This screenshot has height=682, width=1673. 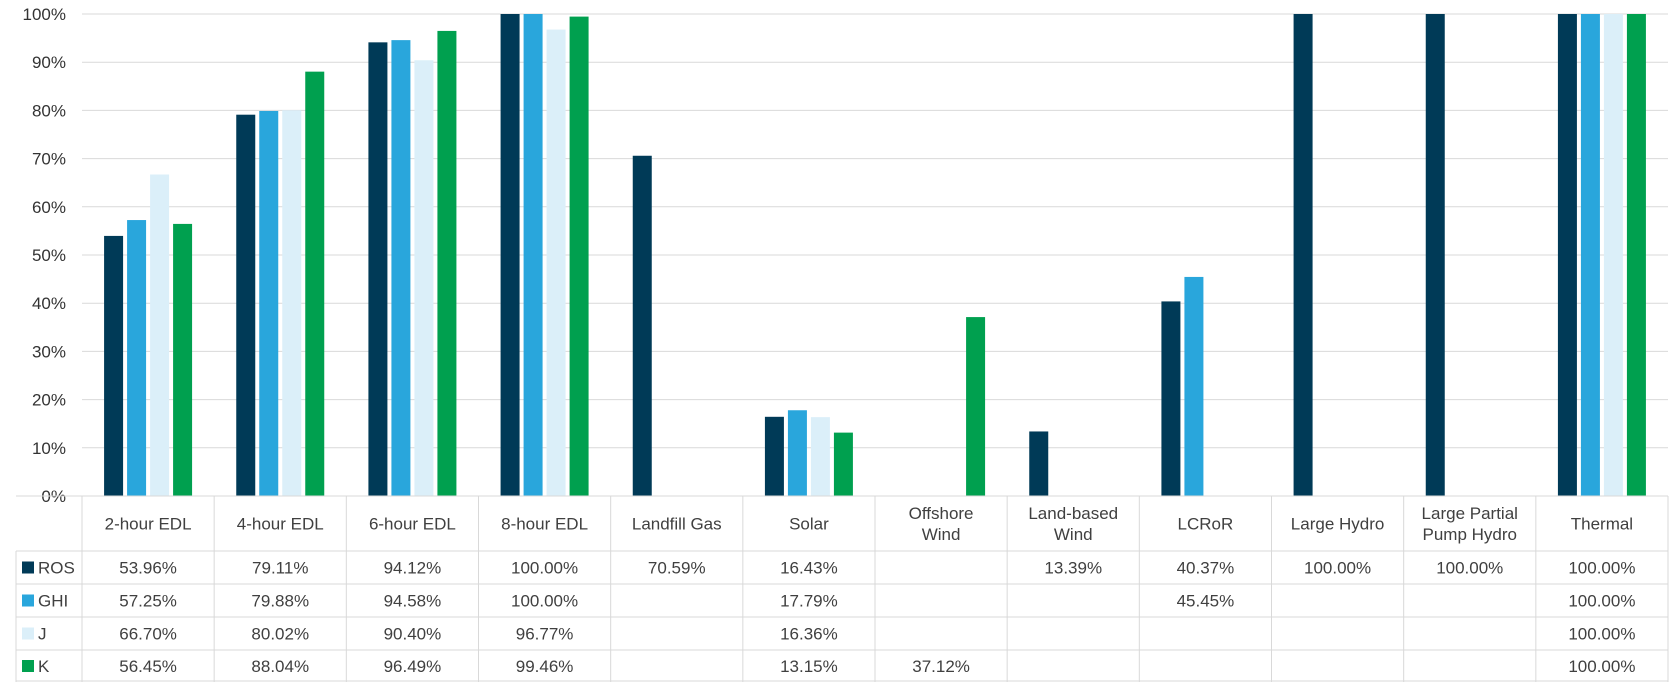 I want to click on category-label: Land-based, so click(x=1073, y=513).